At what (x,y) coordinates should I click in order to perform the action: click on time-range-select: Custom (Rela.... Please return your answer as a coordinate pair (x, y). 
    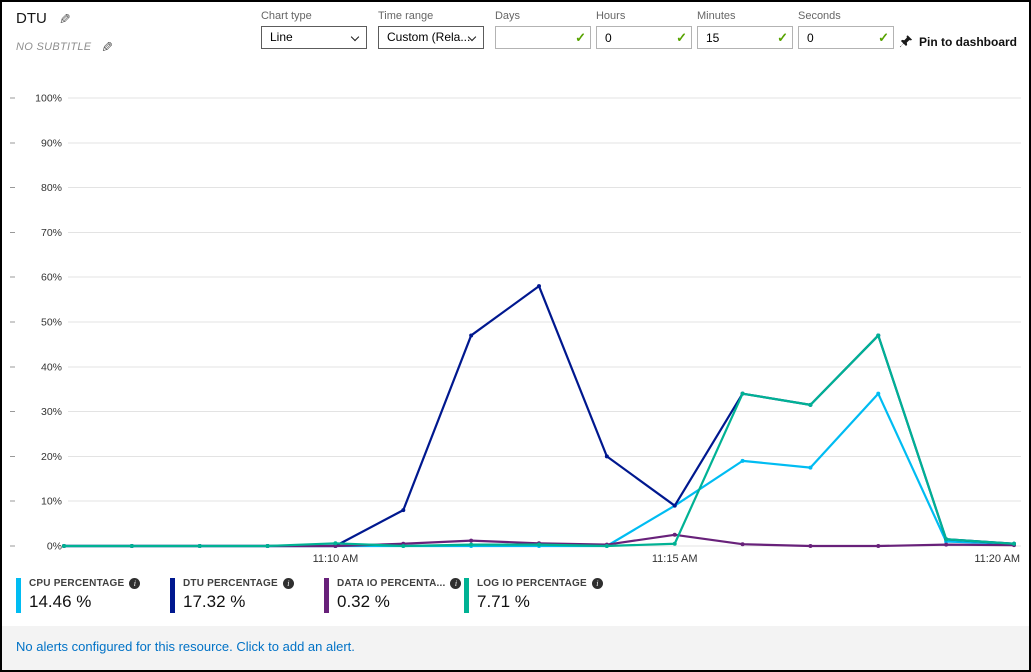
    Looking at the image, I should click on (430, 37).